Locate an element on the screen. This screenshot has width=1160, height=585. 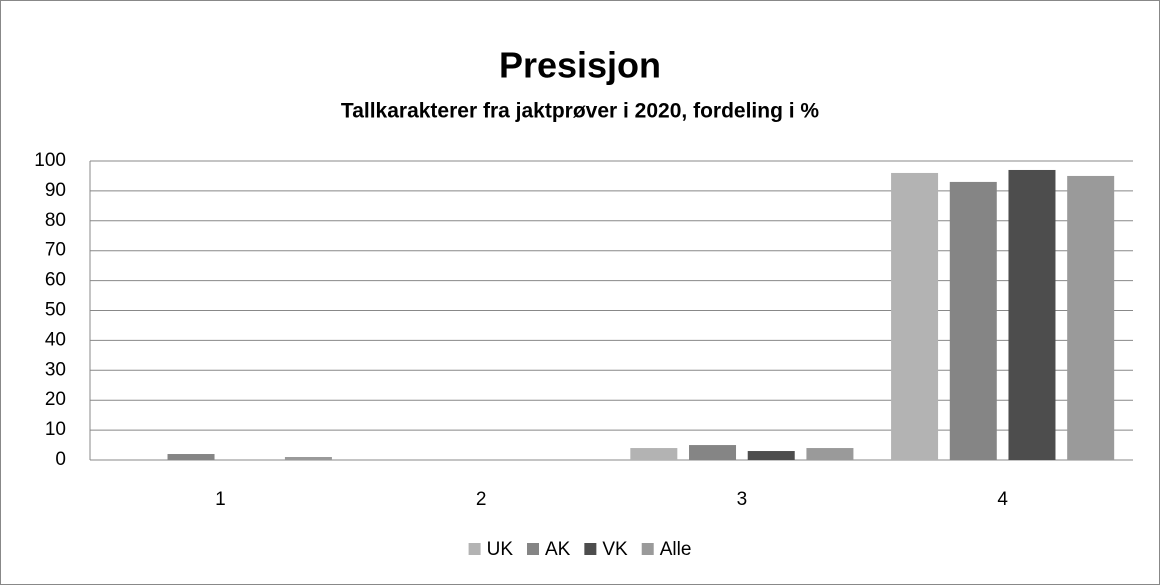
y-tick-label: 40 is located at coordinates (55, 339).